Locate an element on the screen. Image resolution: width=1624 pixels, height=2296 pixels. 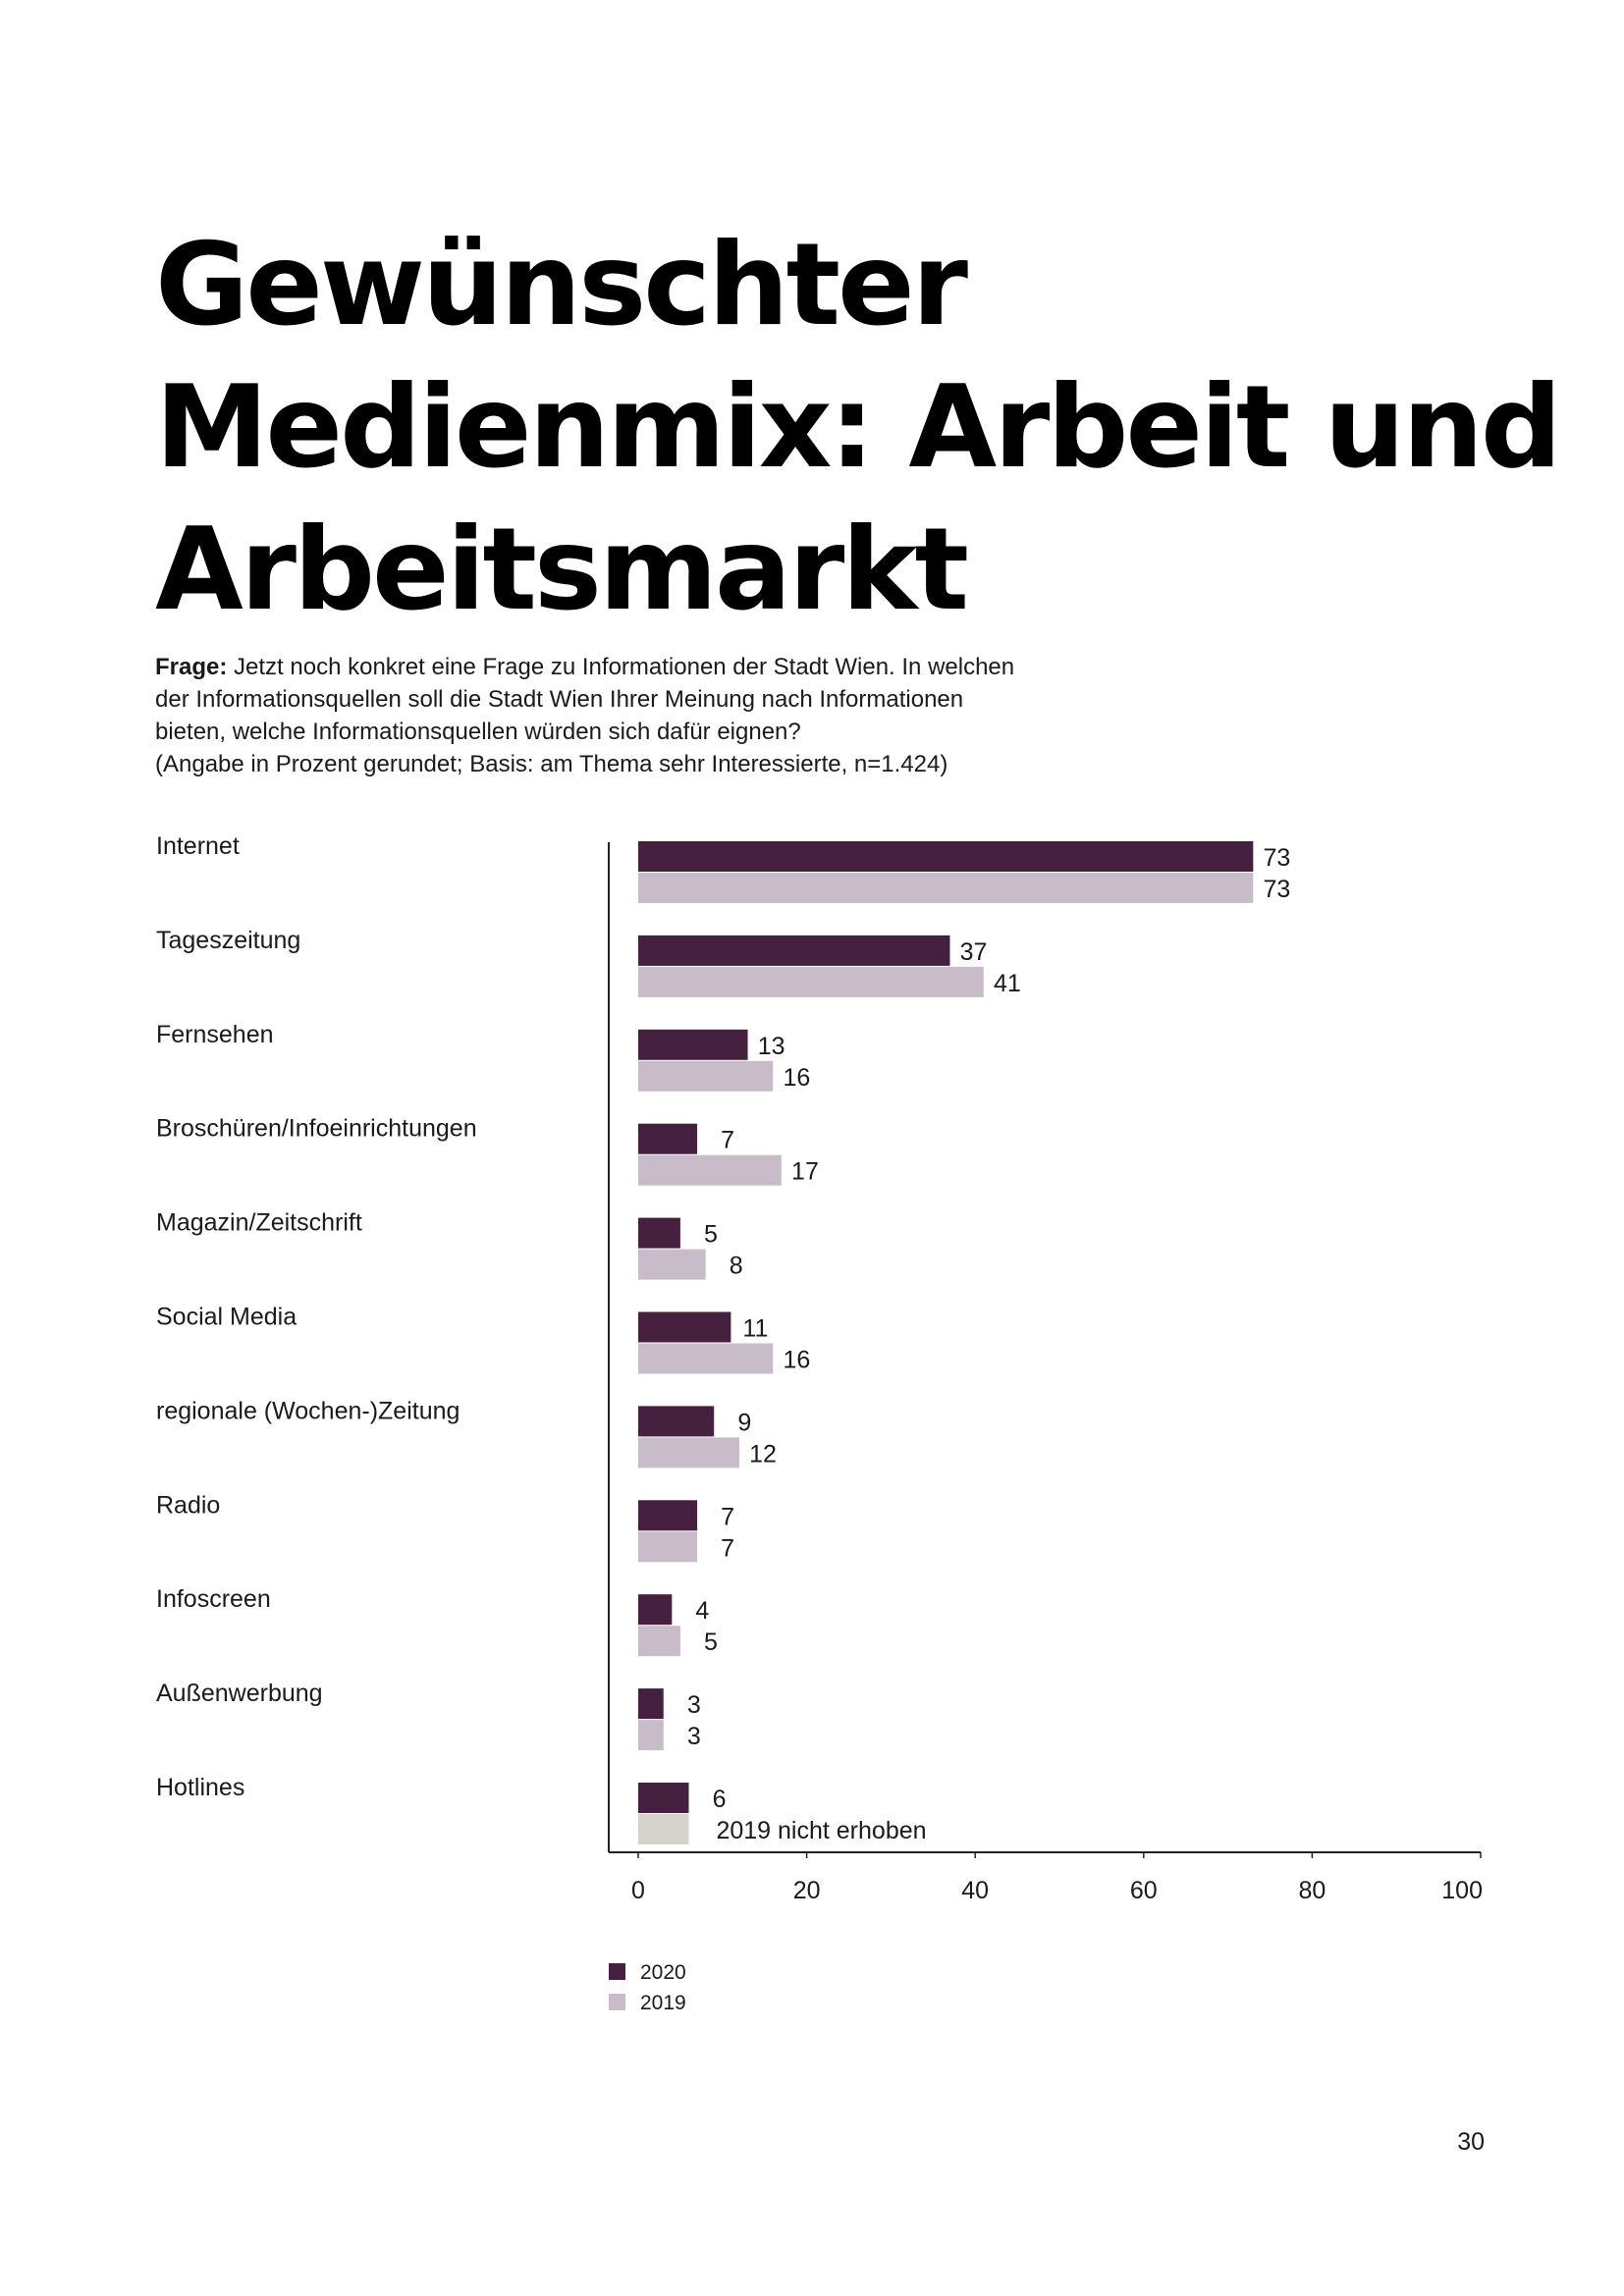
category-label: Infoscreen is located at coordinates (213, 1599).